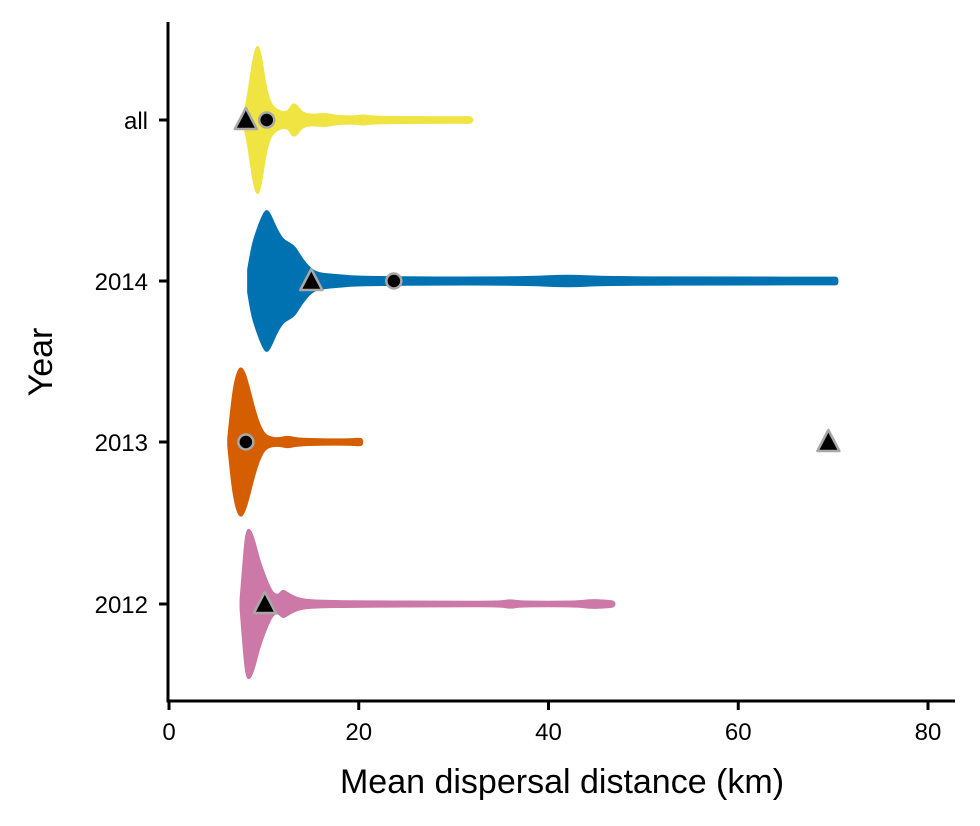 The image size is (980, 826). What do you see at coordinates (121, 605) in the screenshot?
I see `y-tick-label: 2012` at bounding box center [121, 605].